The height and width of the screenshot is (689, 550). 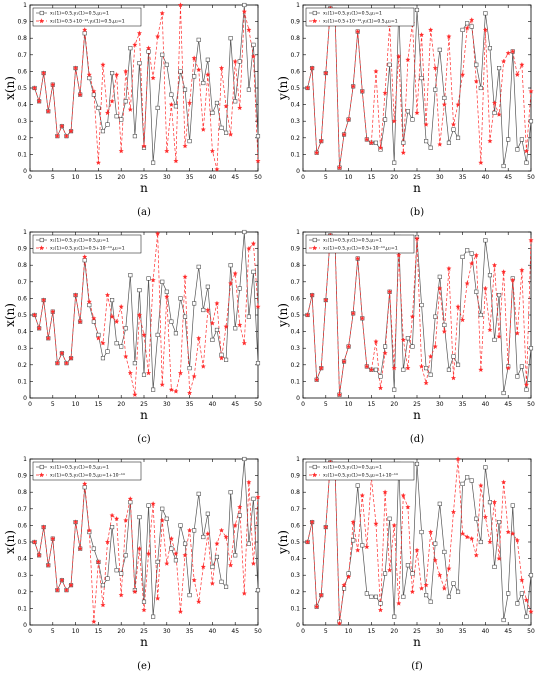 I want to click on y-tick-label: 0.8, so click(x=22, y=38).